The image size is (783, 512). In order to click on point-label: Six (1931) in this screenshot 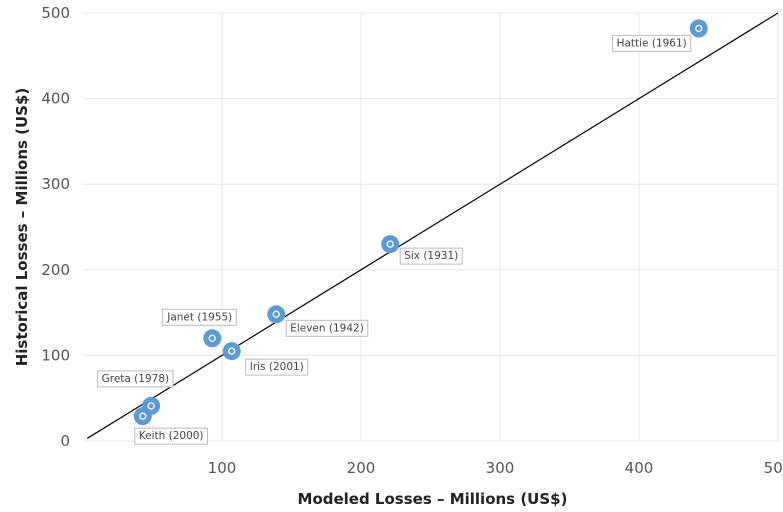, I will do `click(431, 256)`.